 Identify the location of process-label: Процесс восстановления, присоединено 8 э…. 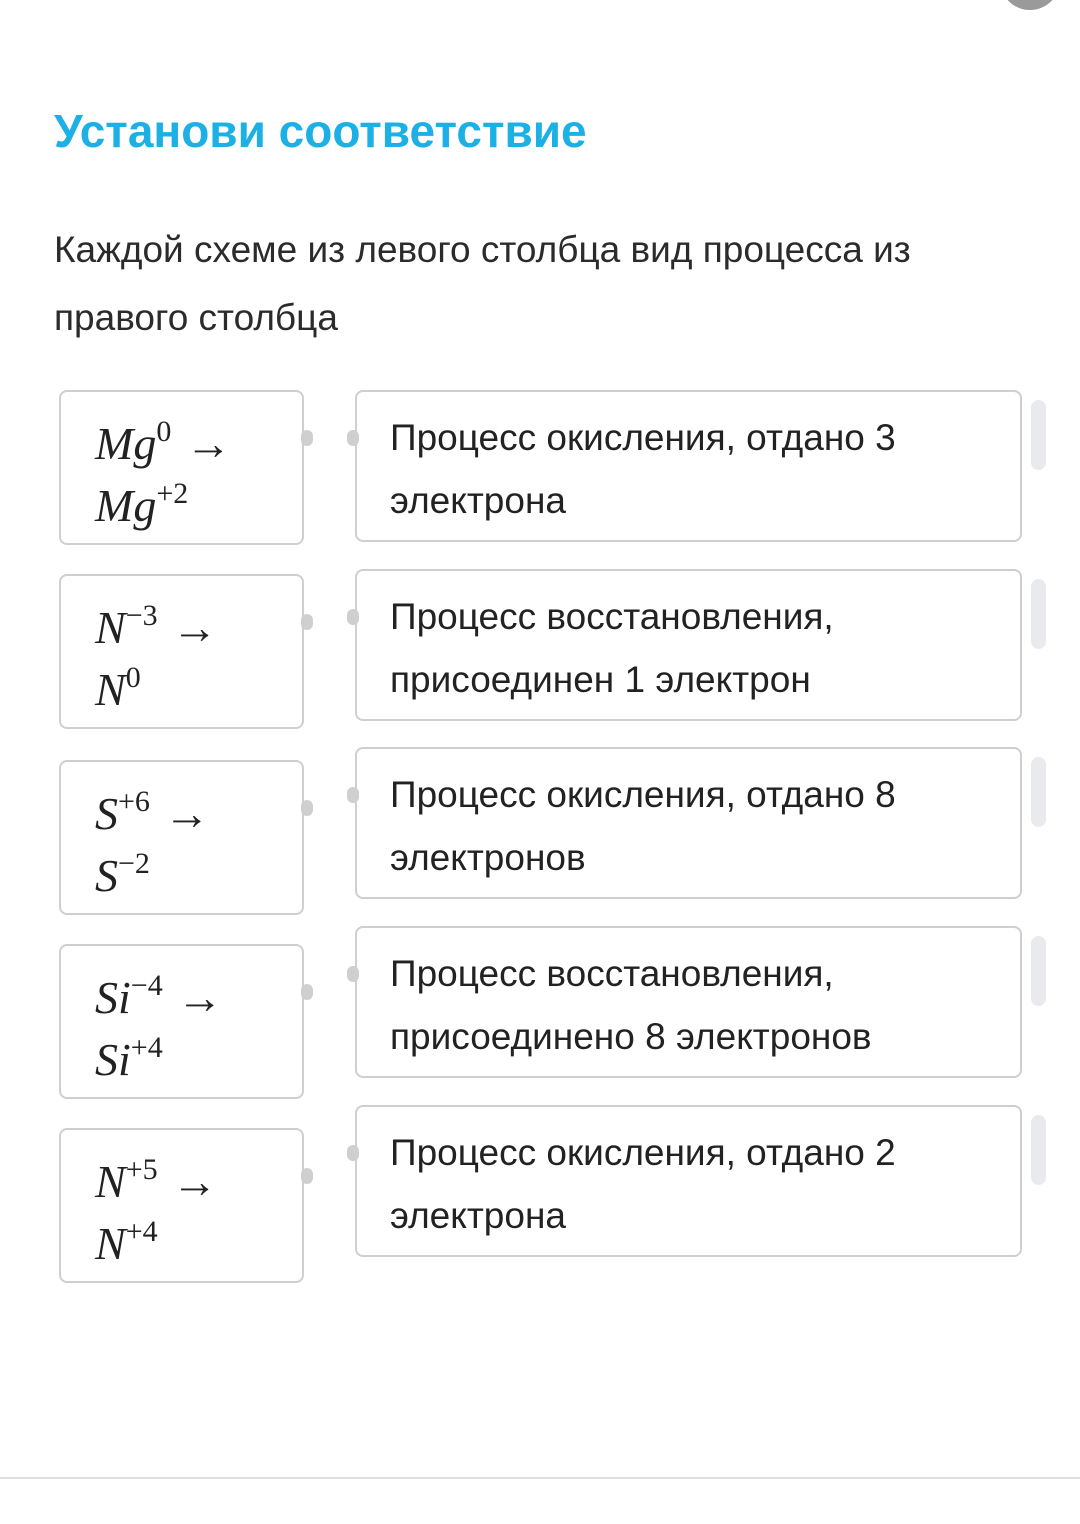
(631, 1005).